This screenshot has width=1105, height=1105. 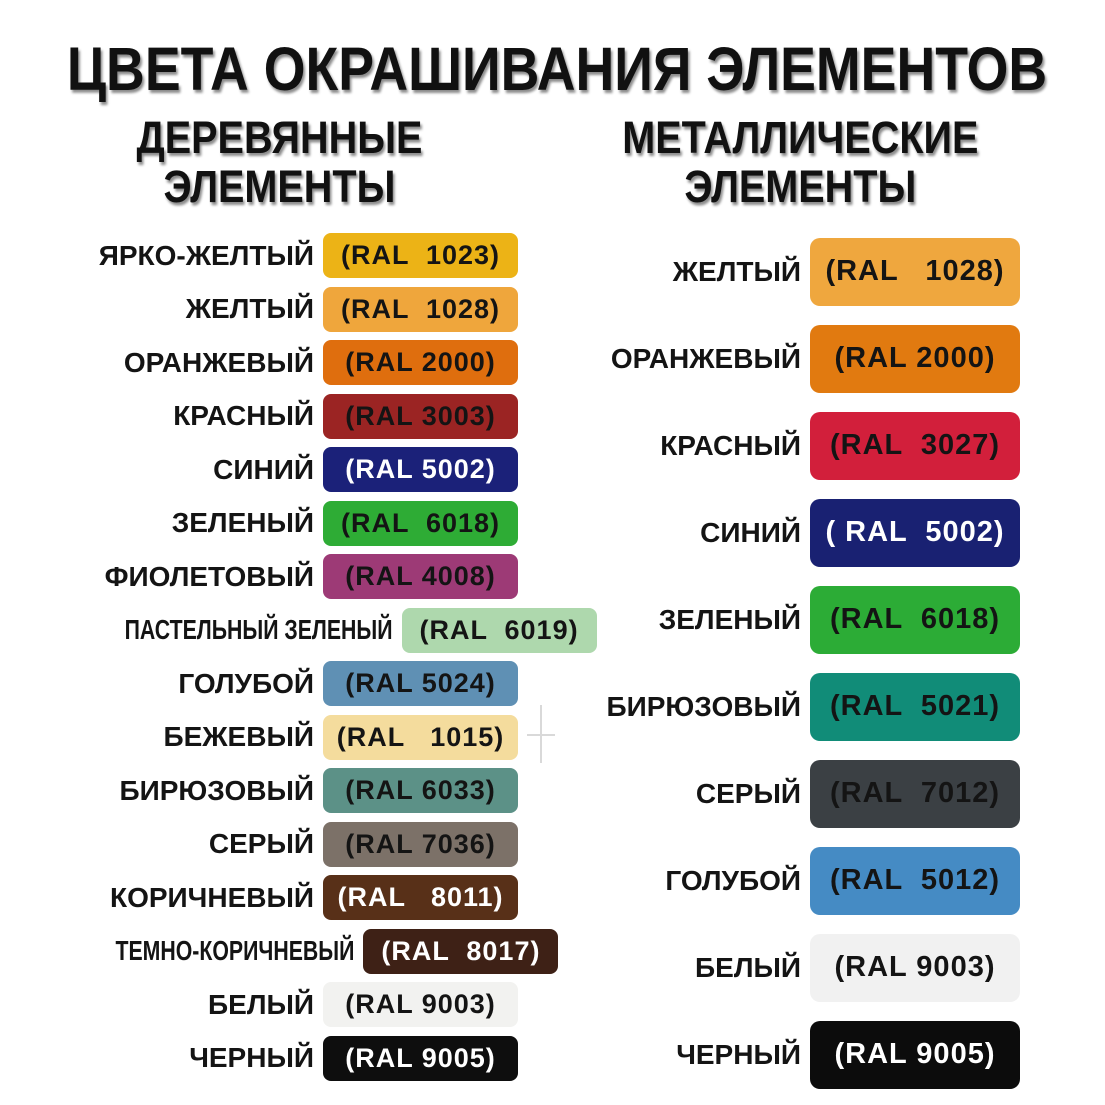 I want to click on color-name-label: КОРИЧНЕВЫЙ, so click(x=181, y=898).